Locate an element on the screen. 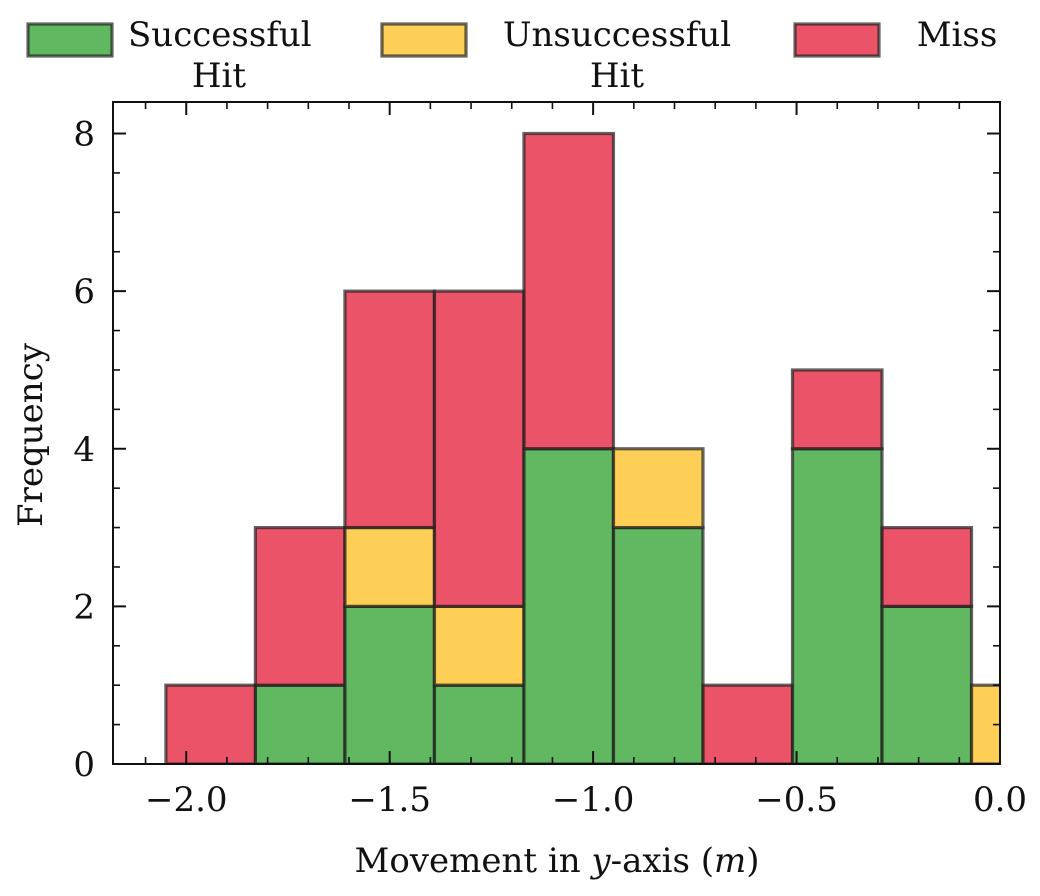 The image size is (1040, 896). legend-swatch-miss is located at coordinates (837, 40).